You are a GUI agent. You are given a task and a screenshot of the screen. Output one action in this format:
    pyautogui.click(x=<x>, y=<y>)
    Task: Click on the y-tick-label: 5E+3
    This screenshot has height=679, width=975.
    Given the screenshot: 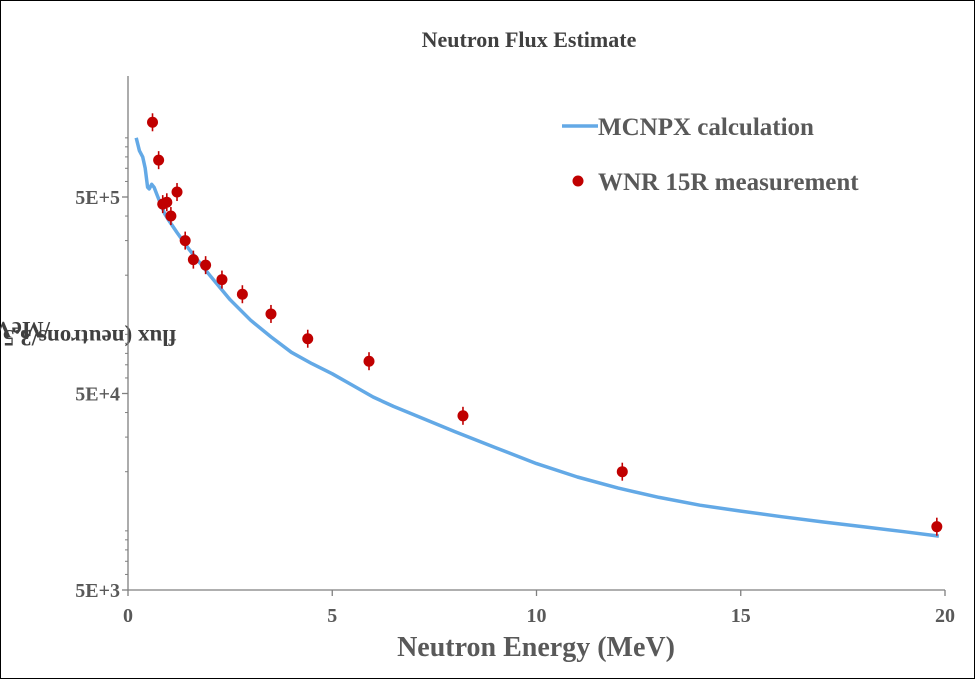 What is the action you would take?
    pyautogui.click(x=97, y=591)
    